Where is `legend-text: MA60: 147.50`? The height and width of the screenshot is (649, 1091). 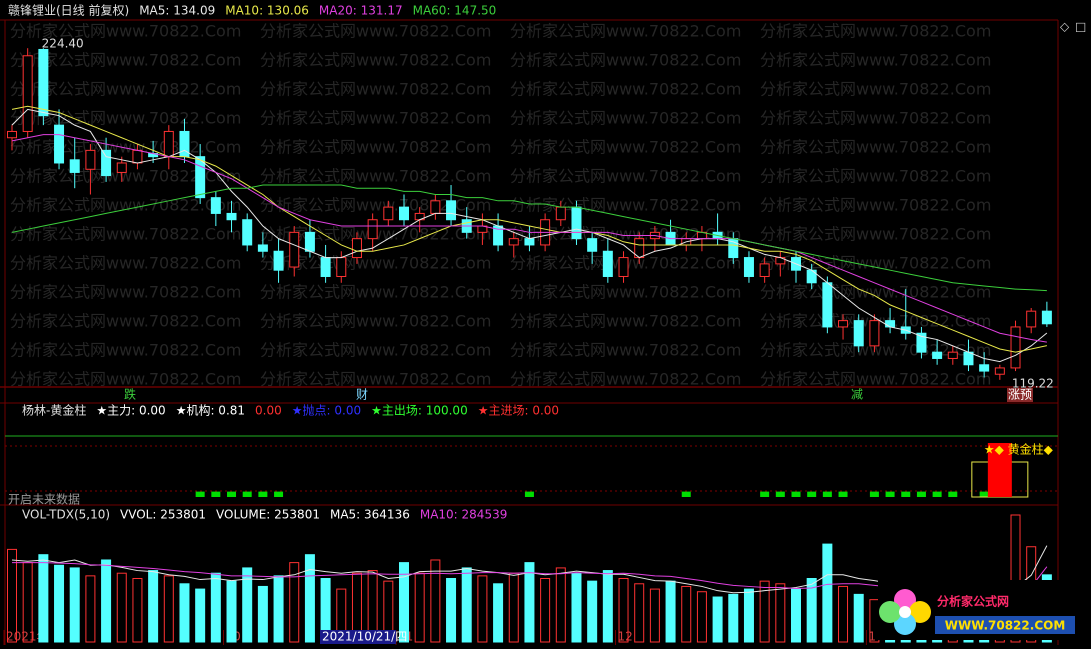 legend-text: MA60: 147.50 is located at coordinates (455, 11).